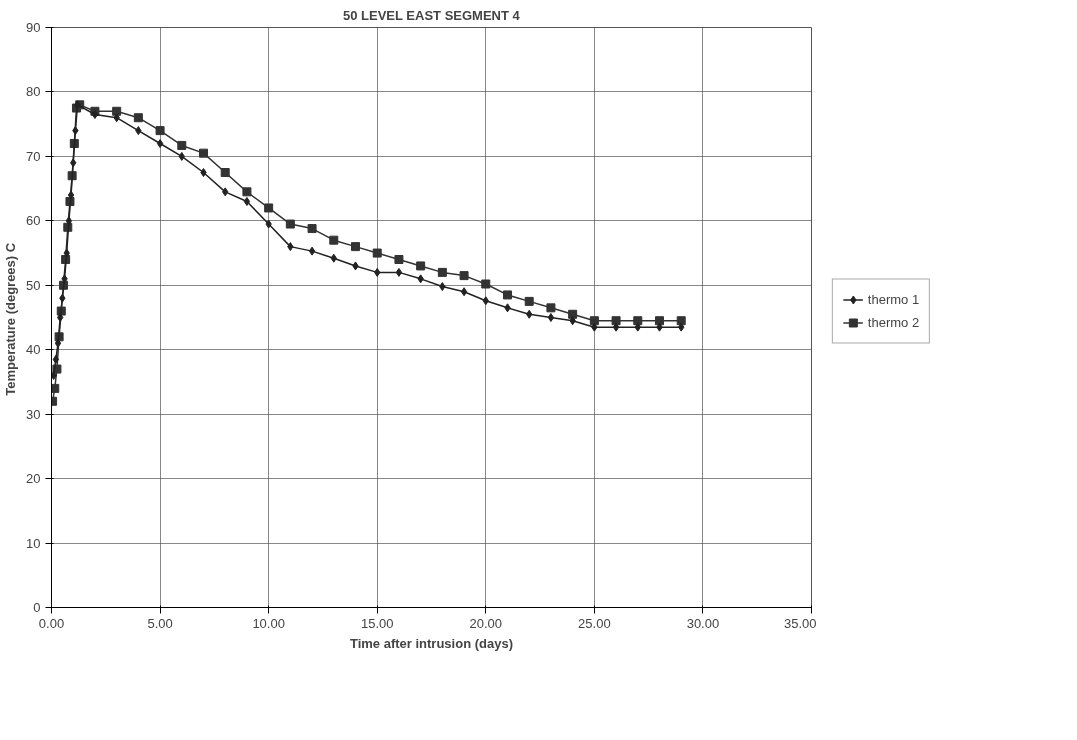 The width and height of the screenshot is (1077, 740). What do you see at coordinates (37, 607) in the screenshot?
I see `y-tick-label: 0` at bounding box center [37, 607].